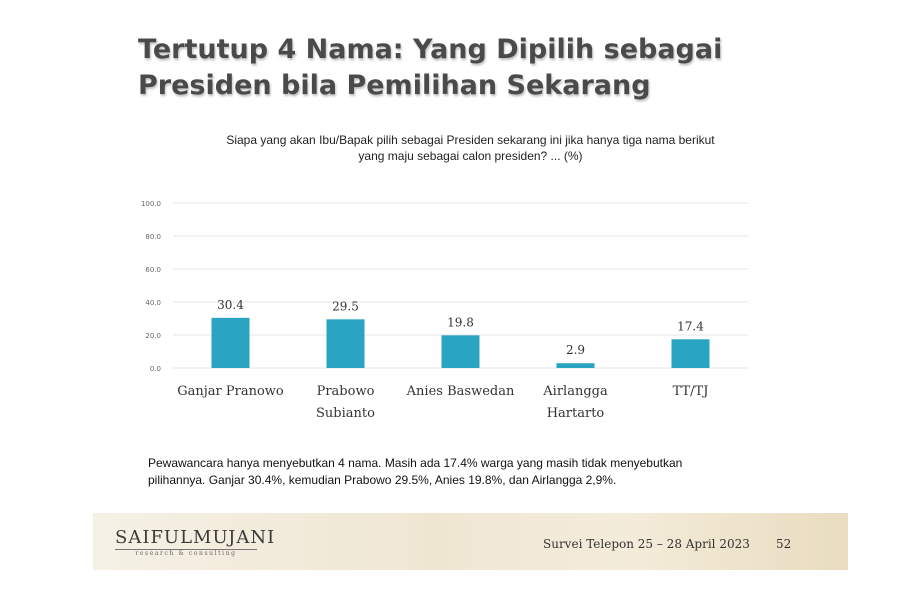 The image size is (900, 600). Describe the element at coordinates (195, 537) in the screenshot. I see `company-logo-text: SAIFULMUJANI` at that location.